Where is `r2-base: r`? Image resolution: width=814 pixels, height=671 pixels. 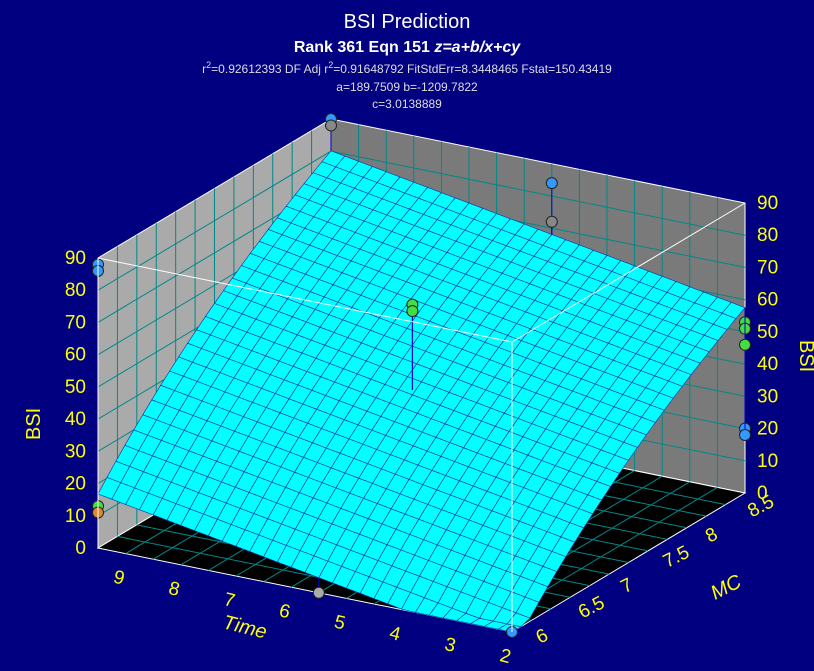
r2-base: r is located at coordinates (204, 69).